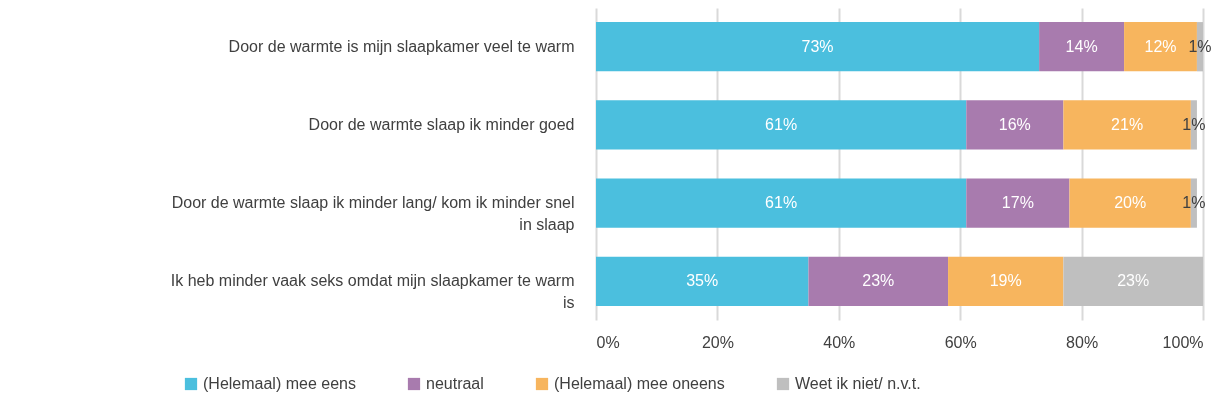 The image size is (1231, 401). What do you see at coordinates (1082, 342) in the screenshot?
I see `x-tick-label: 80%` at bounding box center [1082, 342].